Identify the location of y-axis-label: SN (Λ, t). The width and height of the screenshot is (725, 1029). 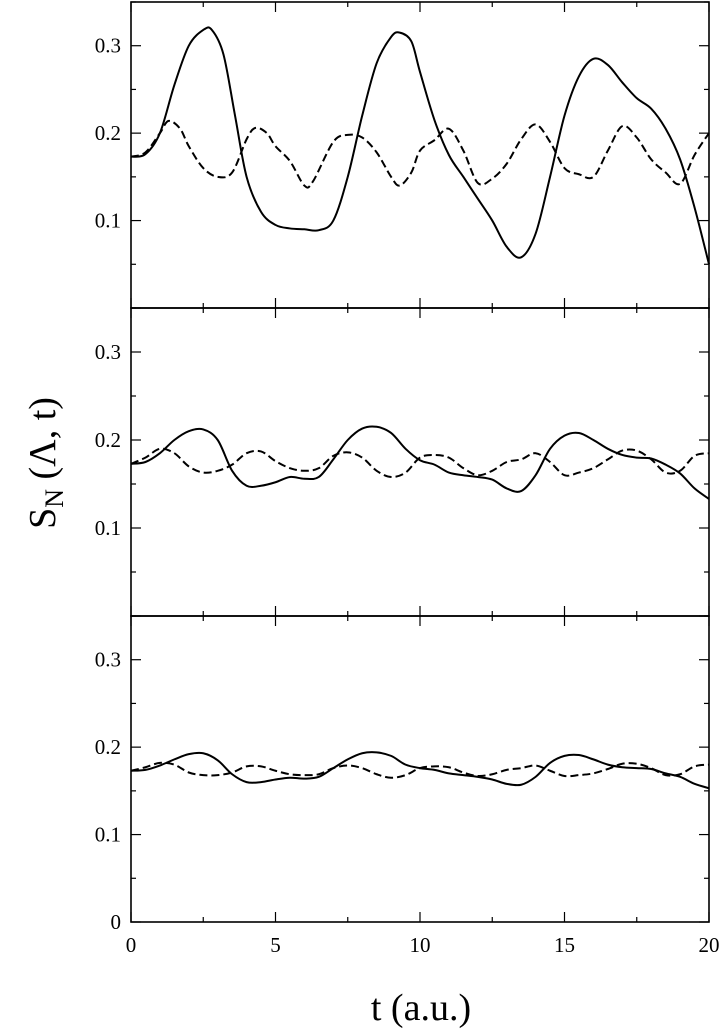
(45, 463).